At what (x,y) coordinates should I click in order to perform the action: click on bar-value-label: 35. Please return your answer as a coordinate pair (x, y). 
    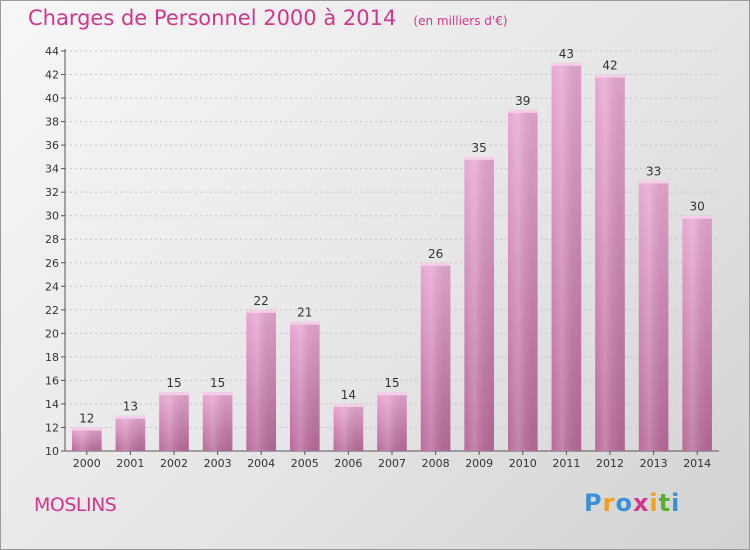
    Looking at the image, I should click on (479, 148).